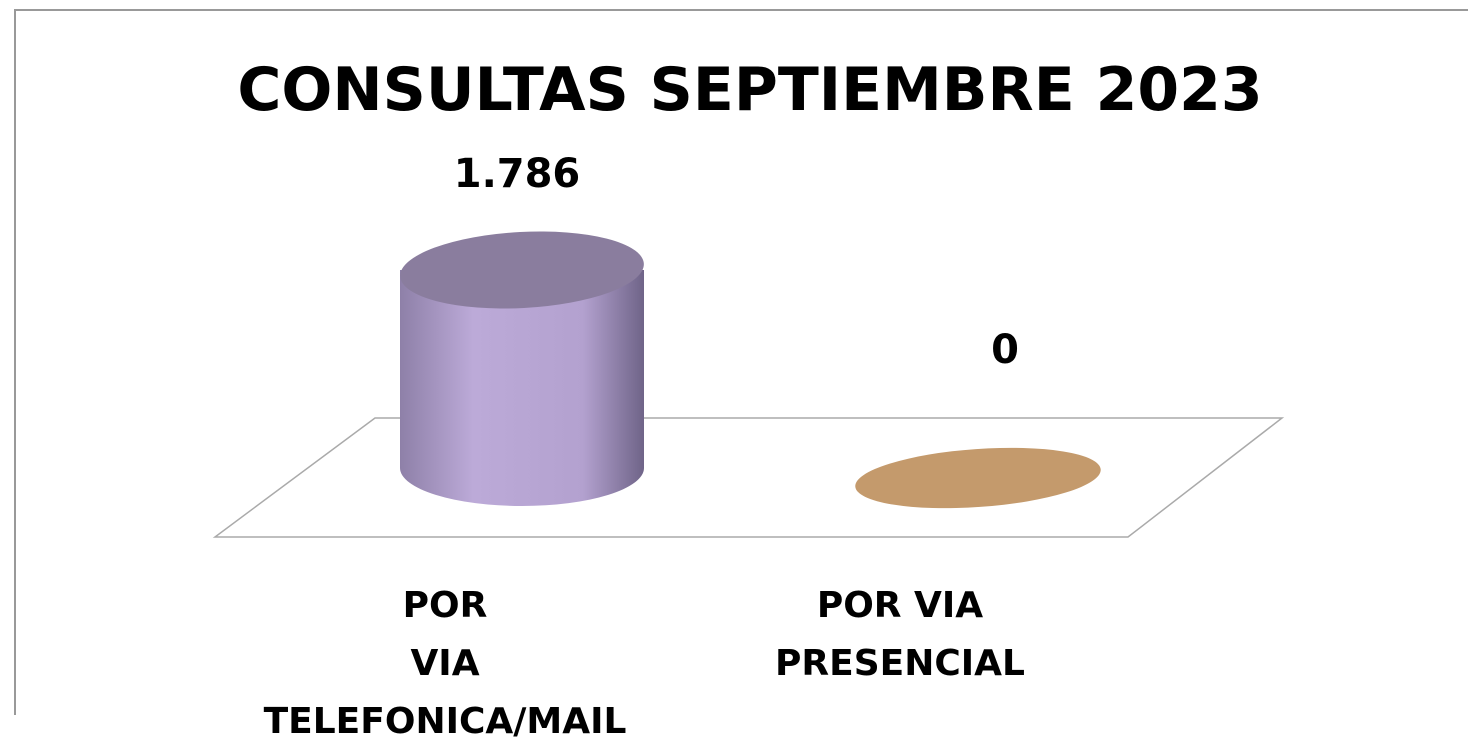  I want to click on category-label: POR VIA PRESENCIAL, so click(900, 634).